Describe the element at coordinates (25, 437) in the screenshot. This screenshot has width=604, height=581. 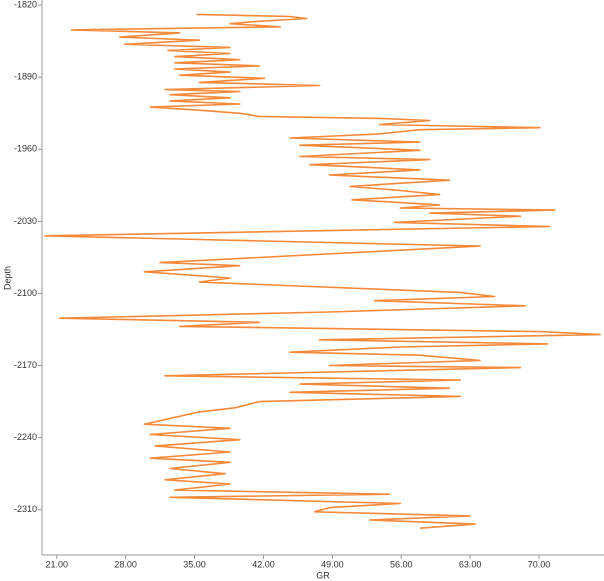
I see `y-tick-label: -2240` at that location.